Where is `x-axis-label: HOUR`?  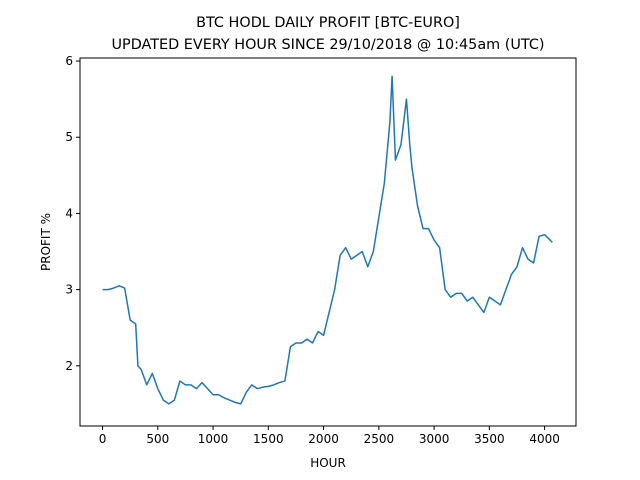 x-axis-label: HOUR is located at coordinates (328, 463).